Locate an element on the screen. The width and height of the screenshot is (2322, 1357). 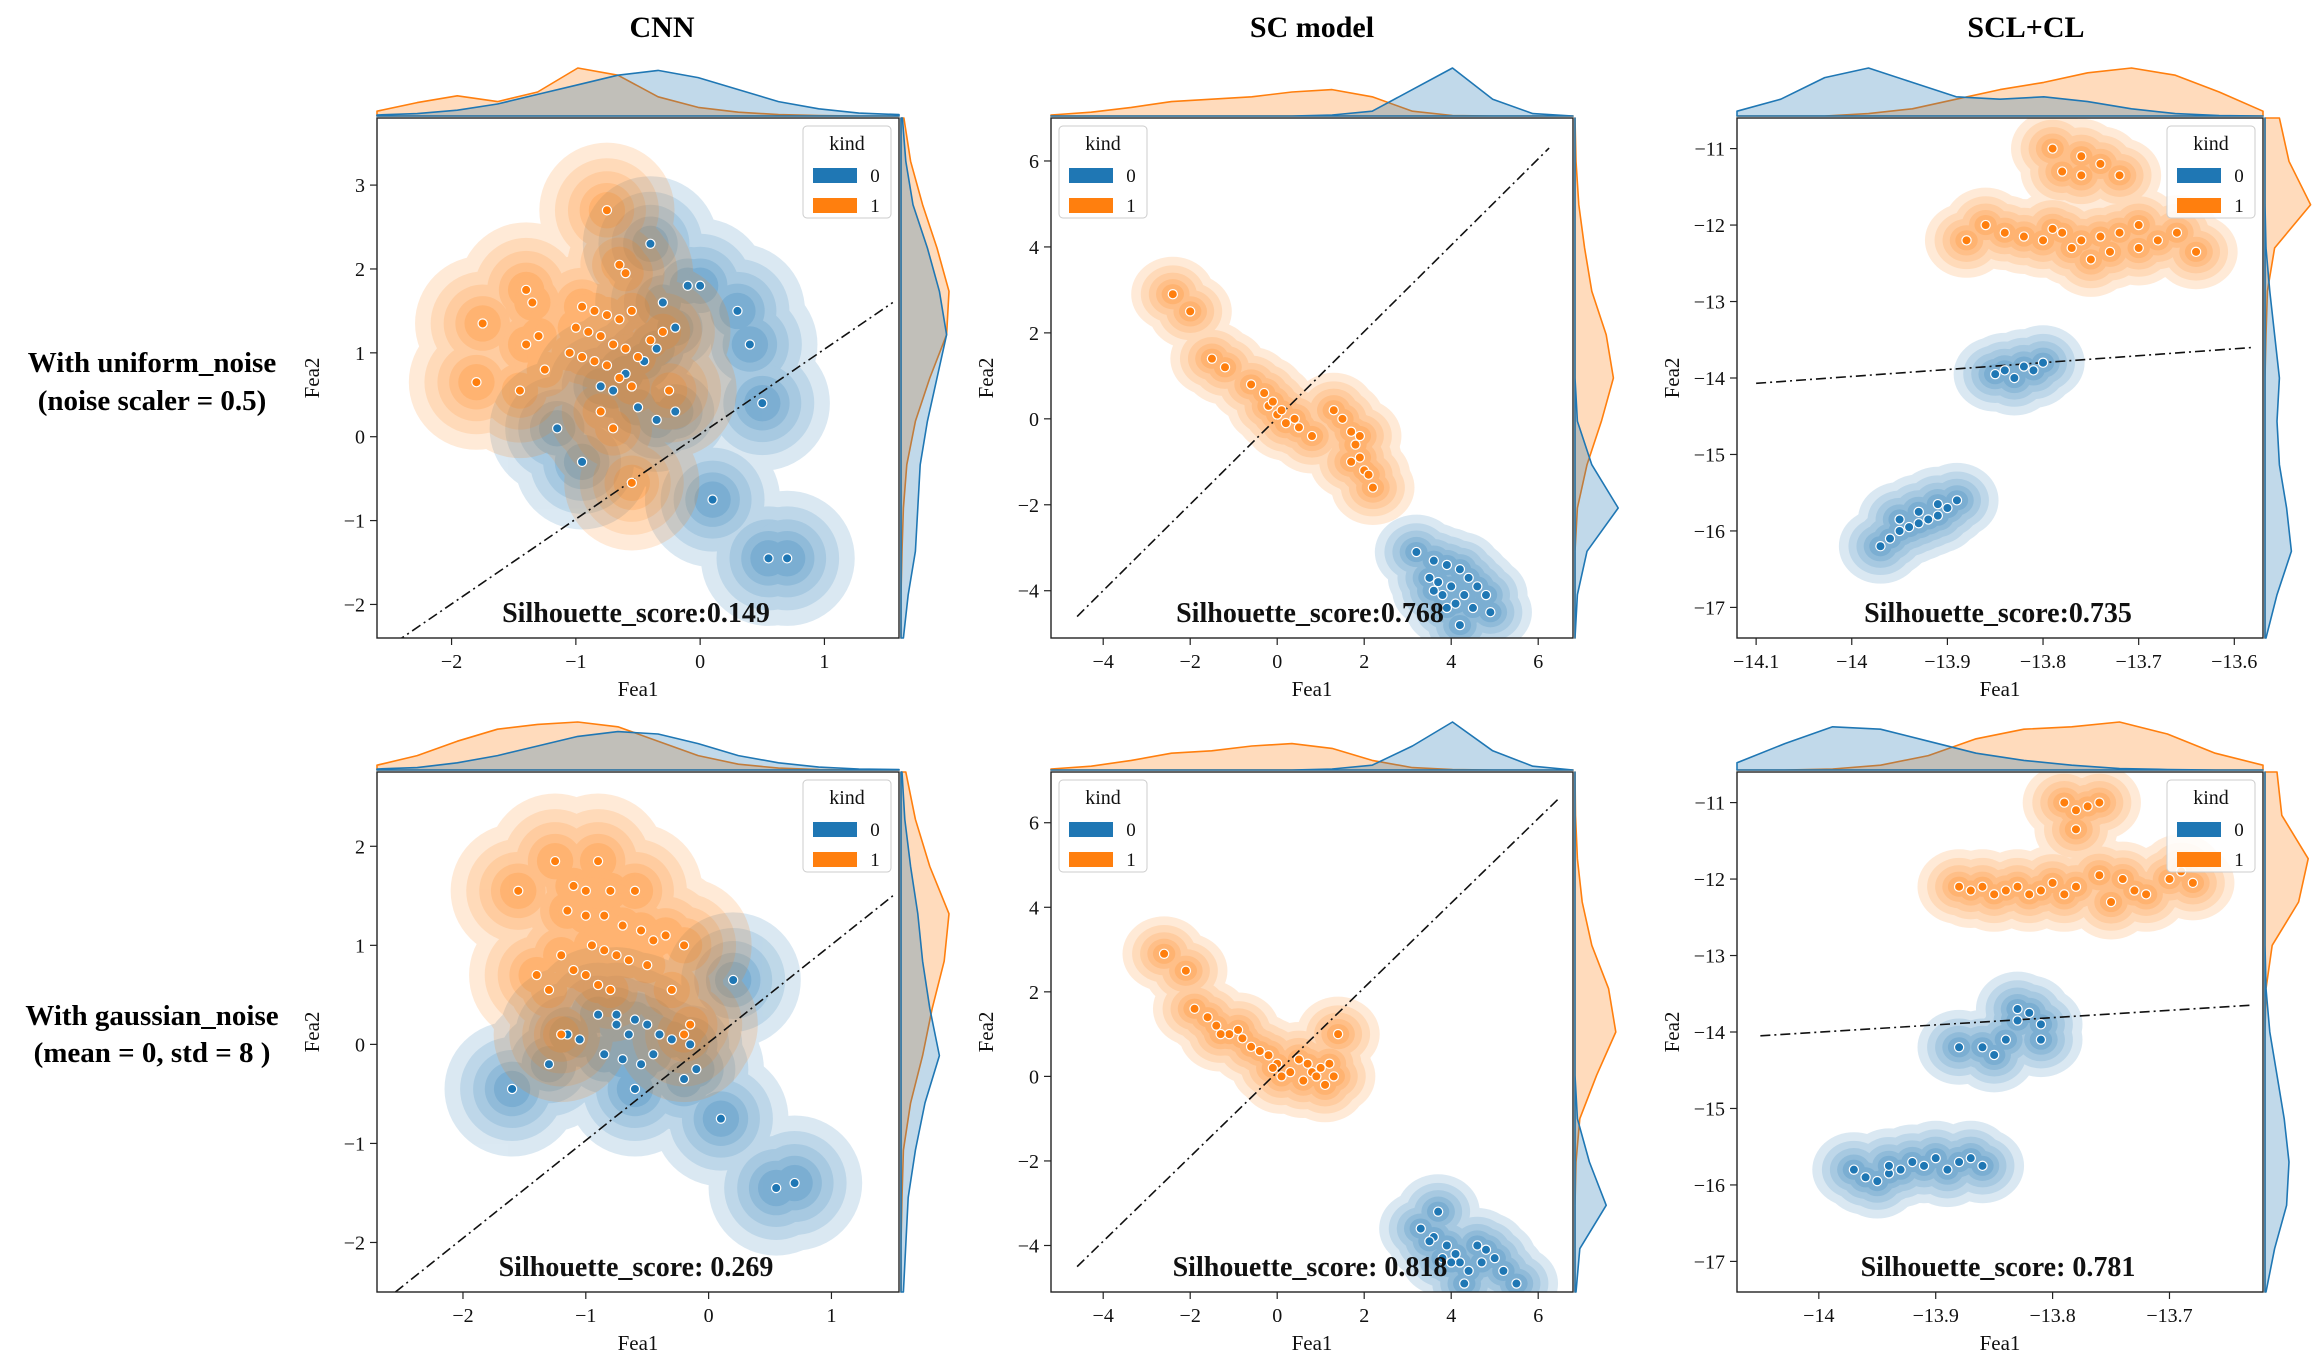
y-tick-label: 0 is located at coordinates (360, 1045).